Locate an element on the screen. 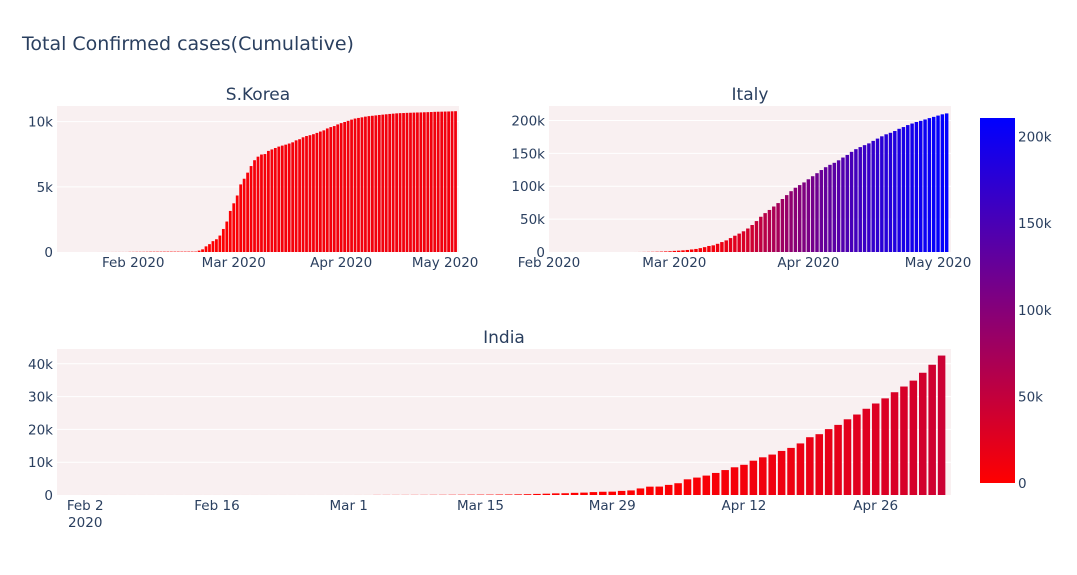 This screenshot has width=1077, height=575. y-tick-label: 5k is located at coordinates (45, 188).